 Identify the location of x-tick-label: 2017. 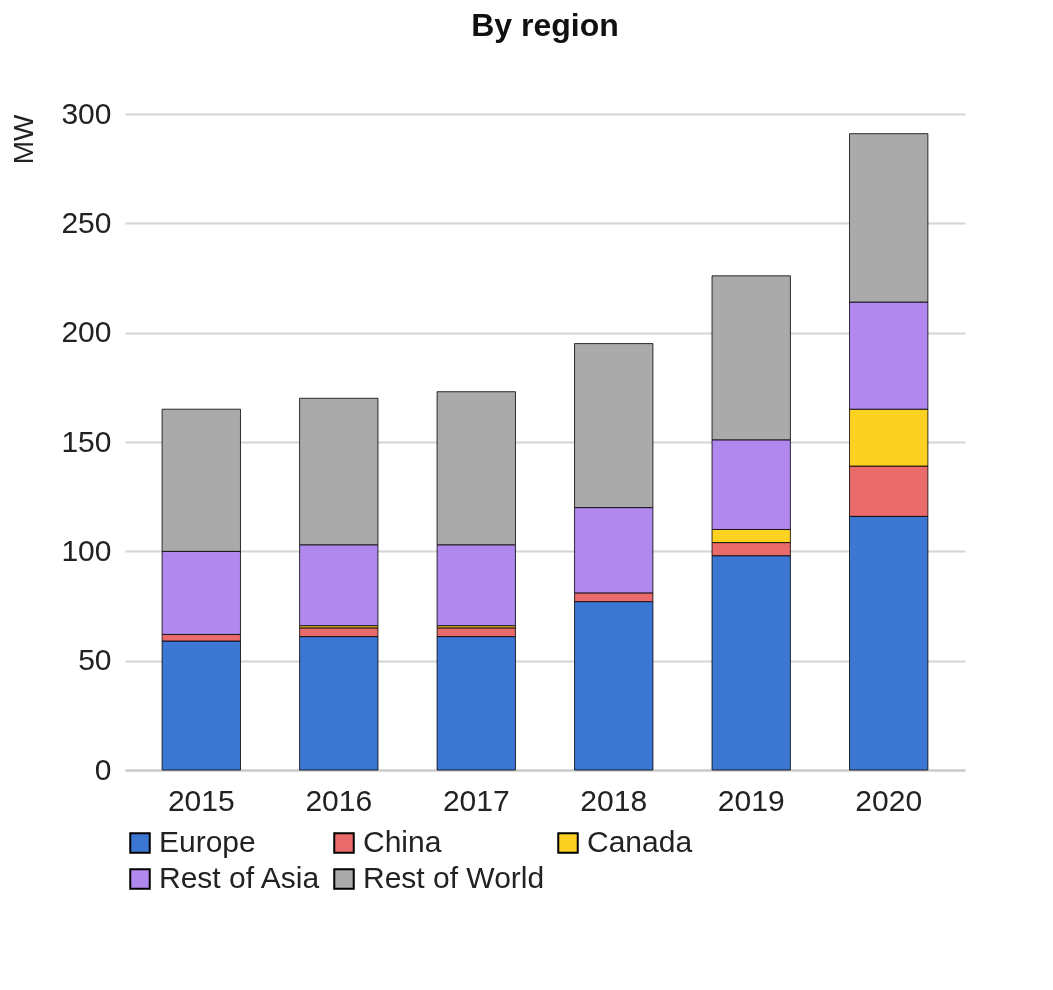
(476, 800).